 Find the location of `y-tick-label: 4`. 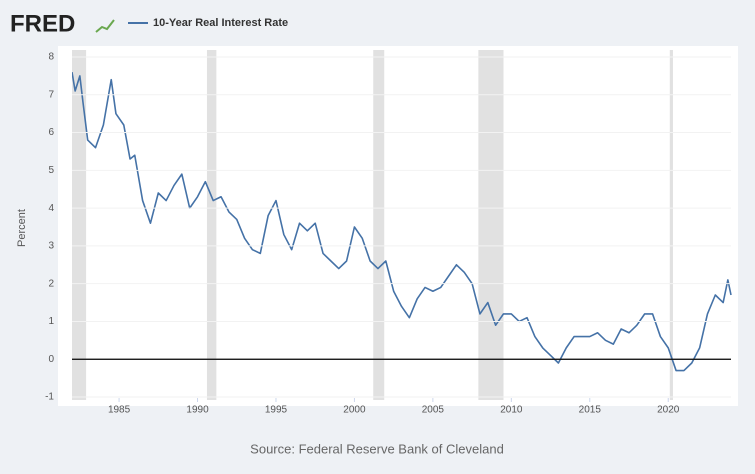

y-tick-label: 4 is located at coordinates (51, 208).